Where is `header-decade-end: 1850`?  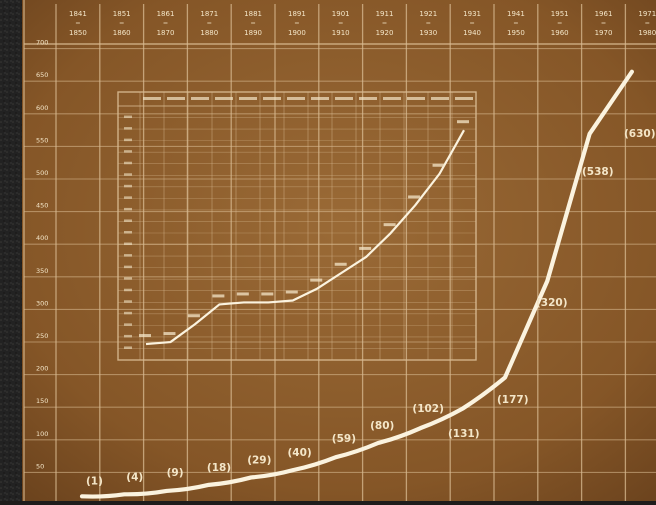 header-decade-end: 1850 is located at coordinates (78, 33).